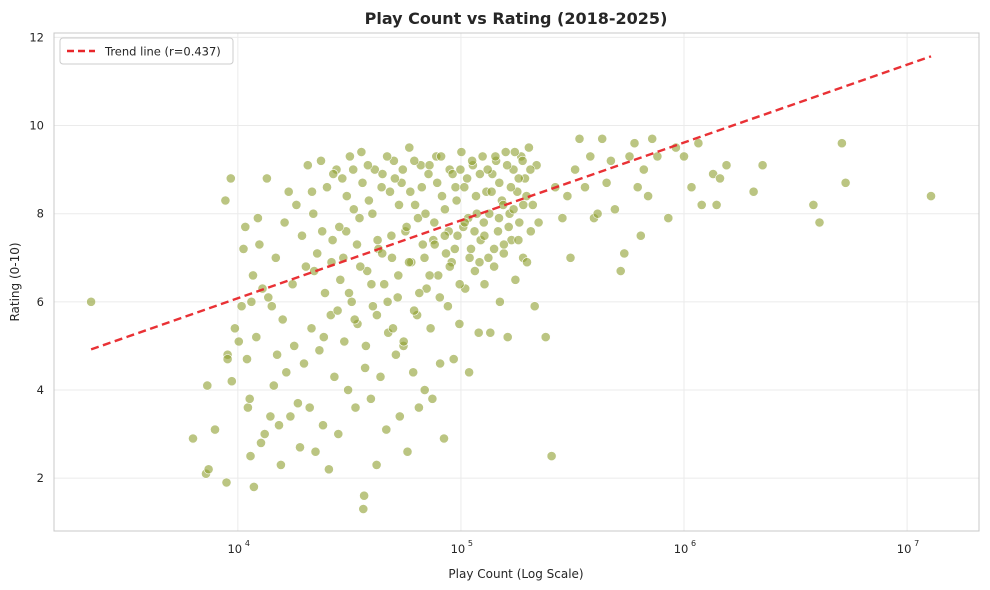  What do you see at coordinates (247, 543) in the screenshot?
I see `x-tick-exponent: 4` at bounding box center [247, 543].